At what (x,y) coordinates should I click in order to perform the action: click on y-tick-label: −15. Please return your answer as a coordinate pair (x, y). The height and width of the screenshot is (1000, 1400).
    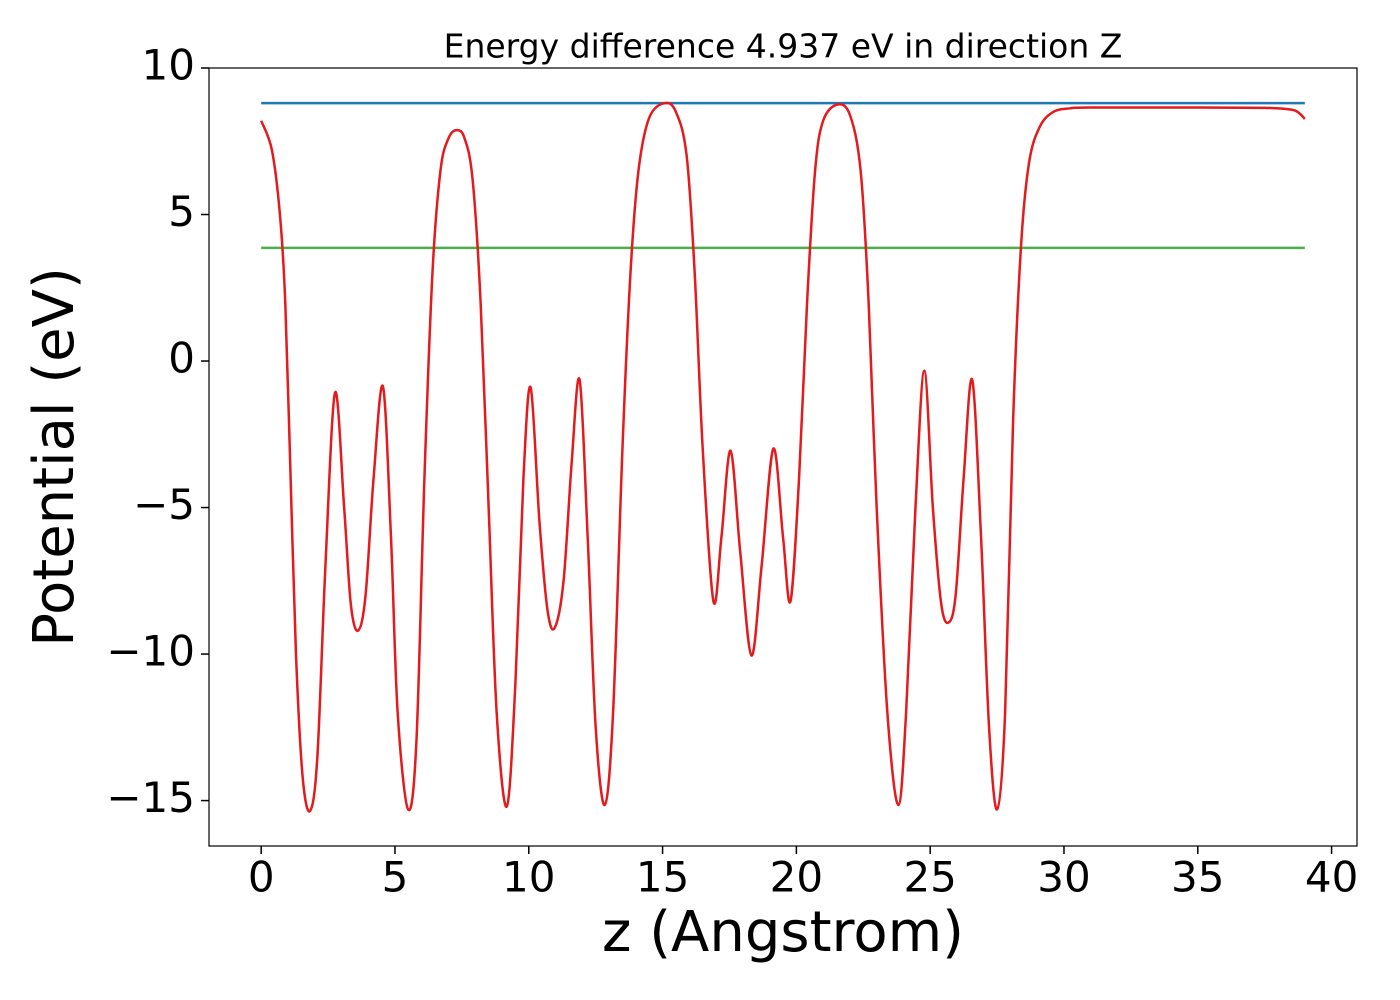
    Looking at the image, I should click on (150, 797).